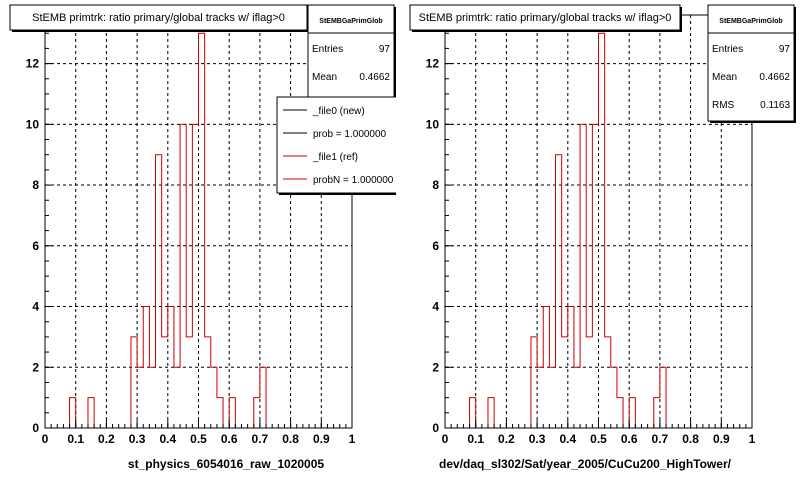 The height and width of the screenshot is (480, 800). What do you see at coordinates (338, 111) in the screenshot?
I see `legend-label: _file0 (new)` at bounding box center [338, 111].